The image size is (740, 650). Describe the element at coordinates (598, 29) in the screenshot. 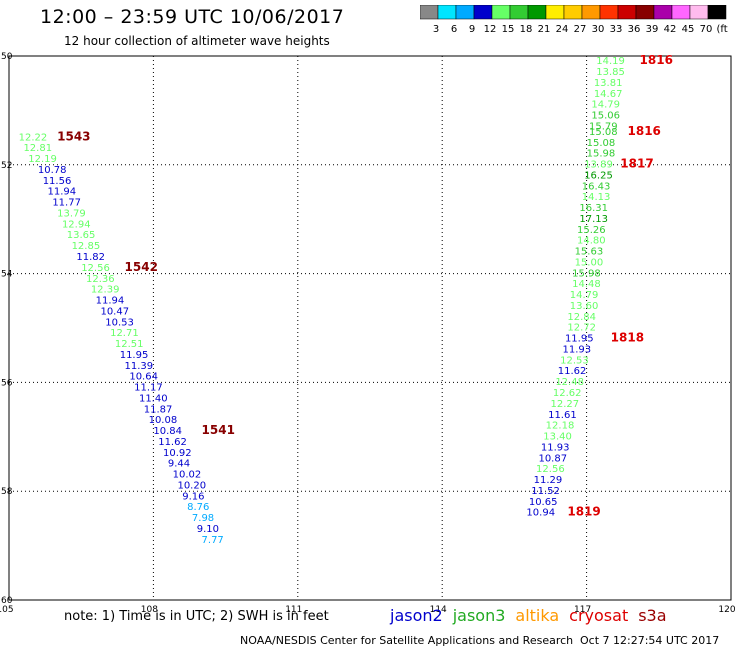

I see `legend-label: 30` at that location.